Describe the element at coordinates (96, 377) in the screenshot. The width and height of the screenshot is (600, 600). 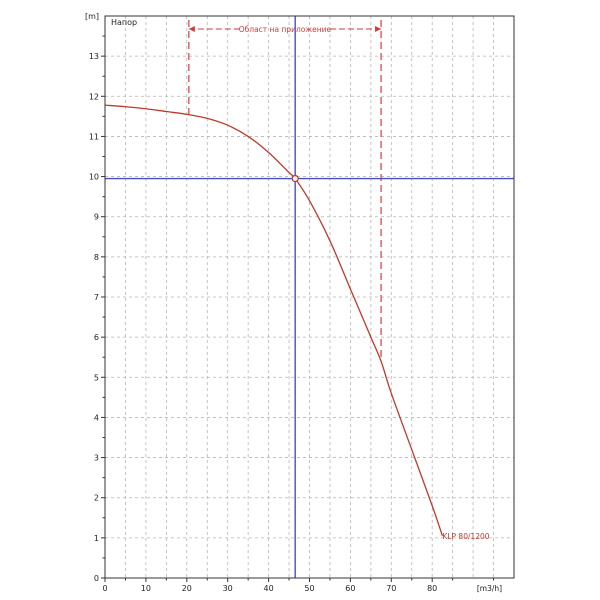
I see `y-tick-label: 5` at that location.